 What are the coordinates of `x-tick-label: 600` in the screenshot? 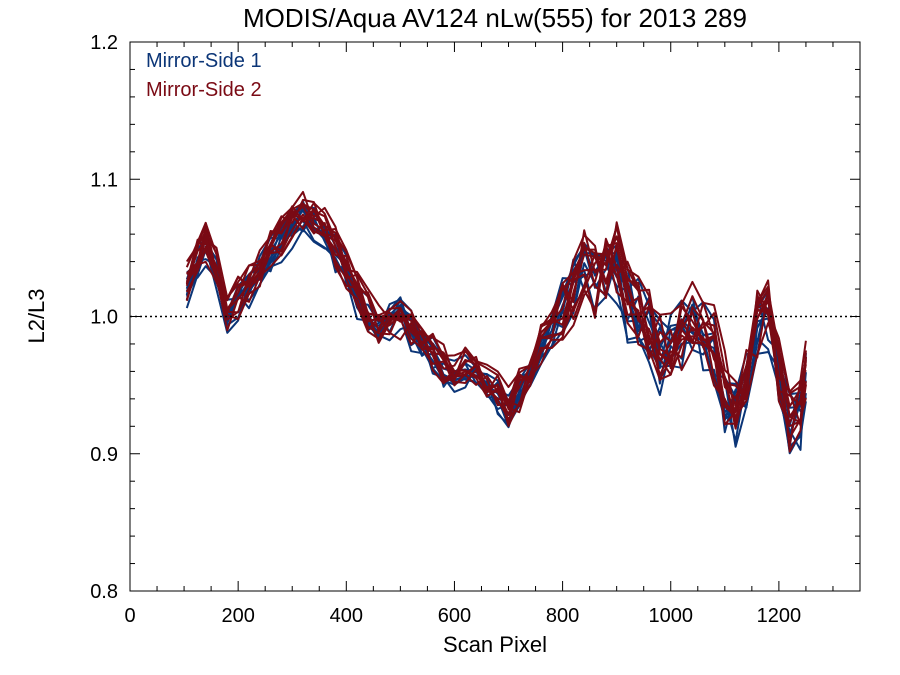 It's located at (454, 616).